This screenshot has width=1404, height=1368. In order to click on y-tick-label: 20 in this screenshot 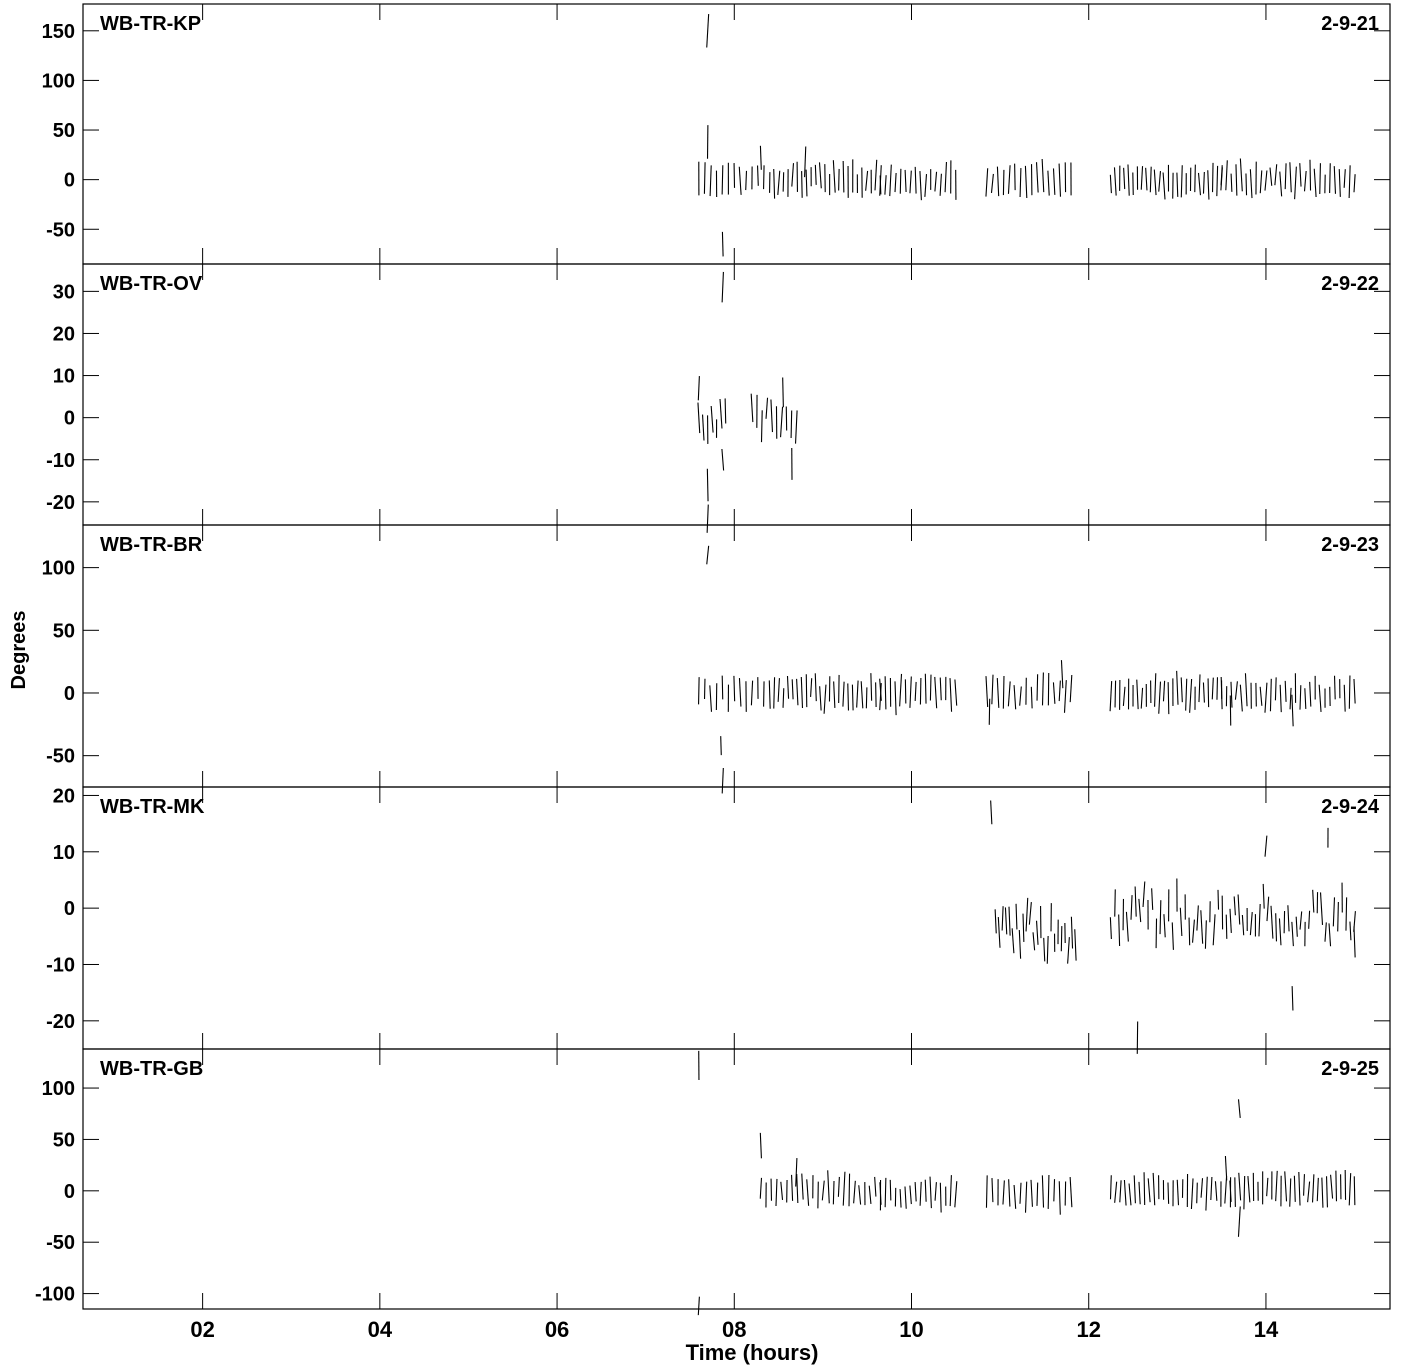, I will do `click(64, 334)`.